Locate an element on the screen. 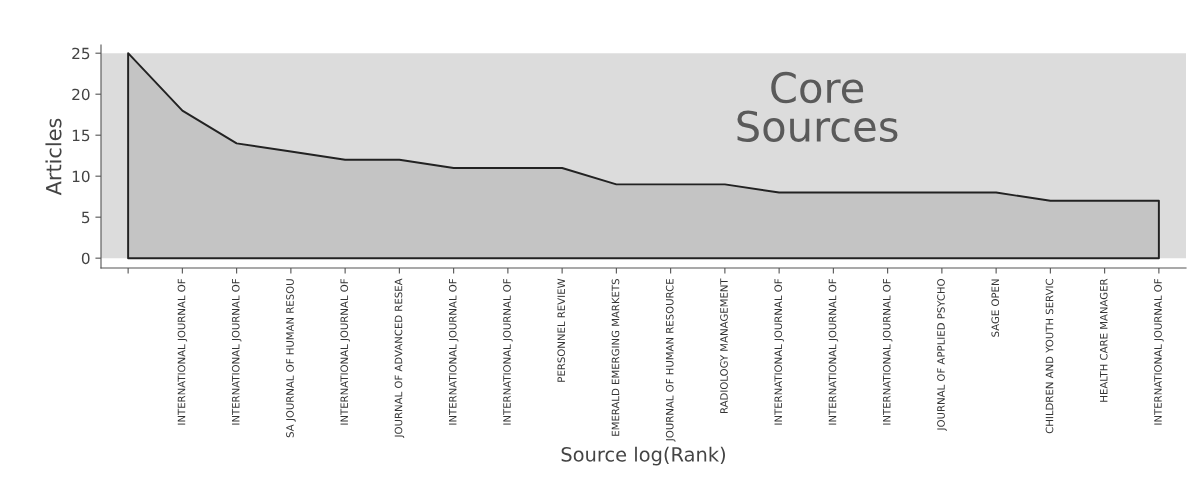  x-tick-label: JOURNAL OF APPLIED PSYCHO is located at coordinates (942, 354).